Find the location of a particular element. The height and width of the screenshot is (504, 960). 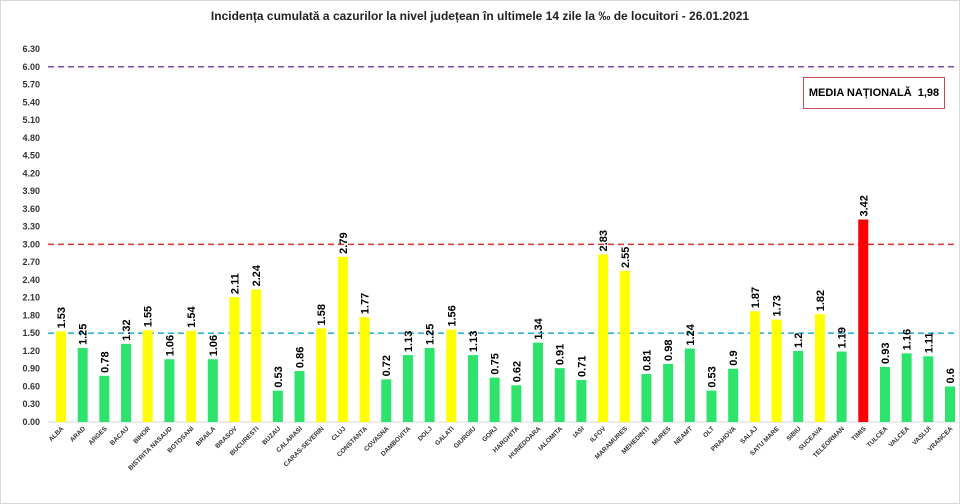

bar-prahova is located at coordinates (733, 395).